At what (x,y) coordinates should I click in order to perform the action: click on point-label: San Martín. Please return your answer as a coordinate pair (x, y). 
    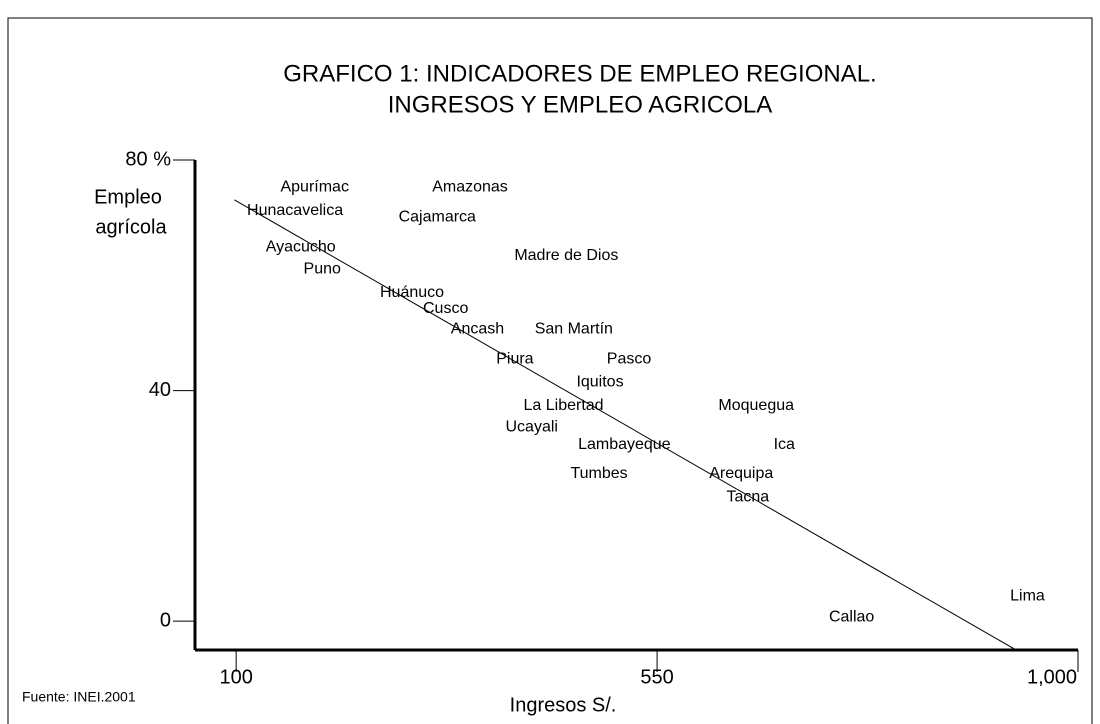
    Looking at the image, I should click on (574, 329).